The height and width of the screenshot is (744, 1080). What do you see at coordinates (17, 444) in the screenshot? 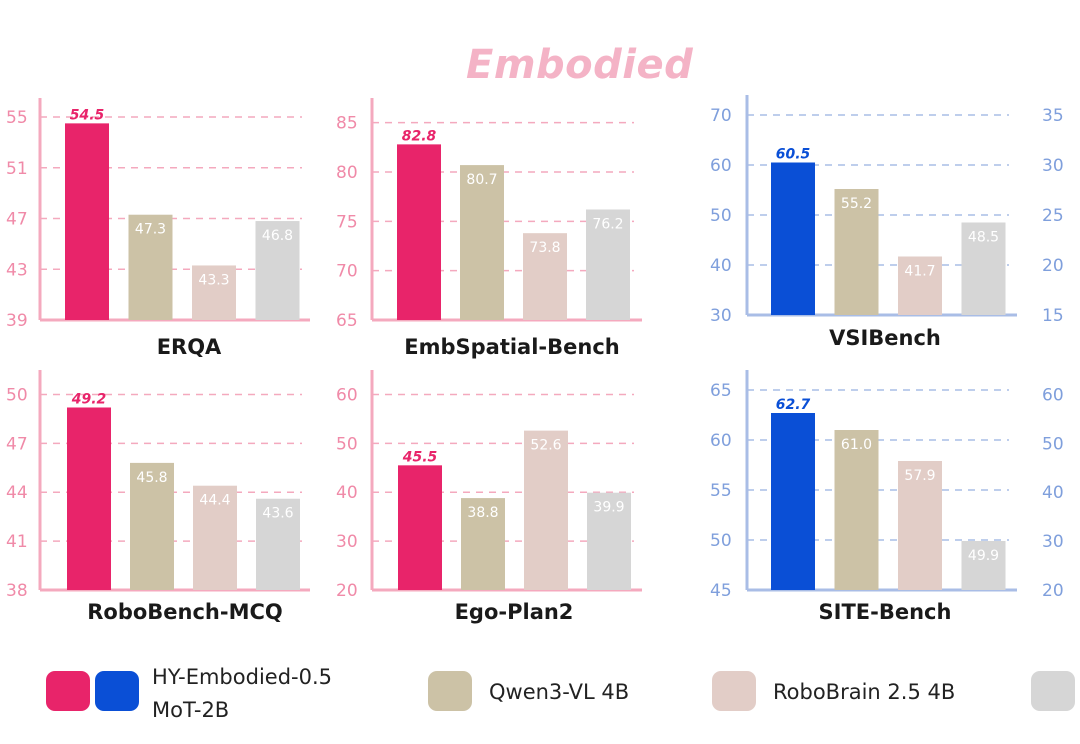
I see `y-tick-label: 47` at bounding box center [17, 444].